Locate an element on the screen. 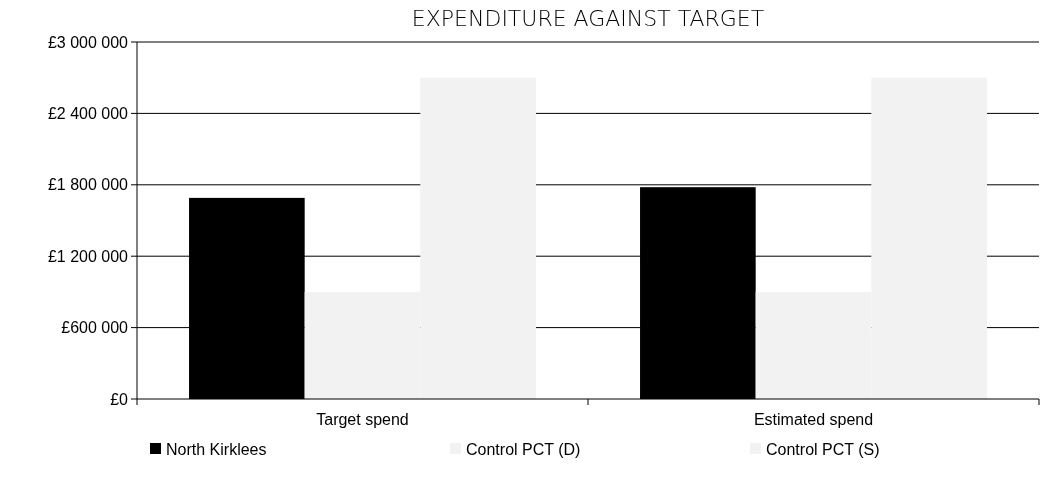 This screenshot has height=477, width=1047. y-tick-label: £3 000 000 is located at coordinates (88, 42).